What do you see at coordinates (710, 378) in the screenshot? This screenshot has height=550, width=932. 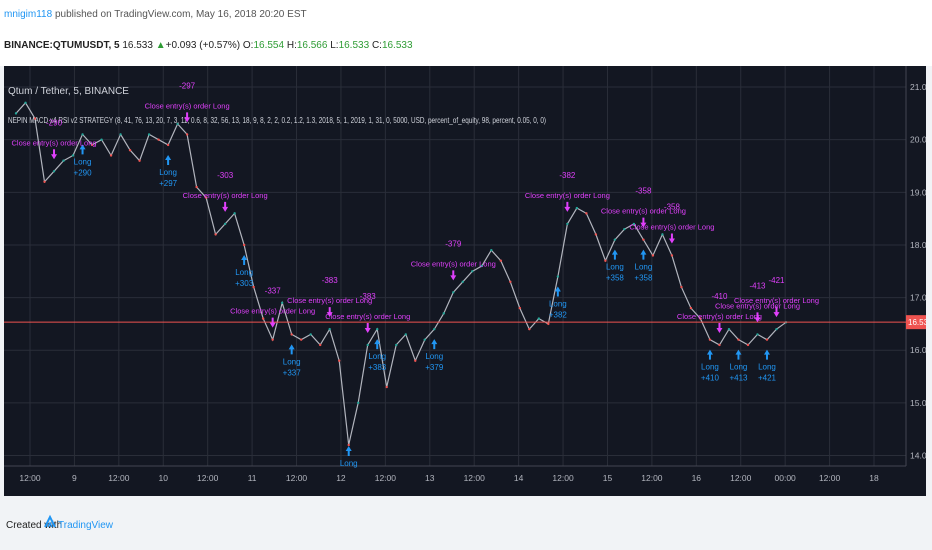 I see `long-entry-value: +410` at bounding box center [710, 378].